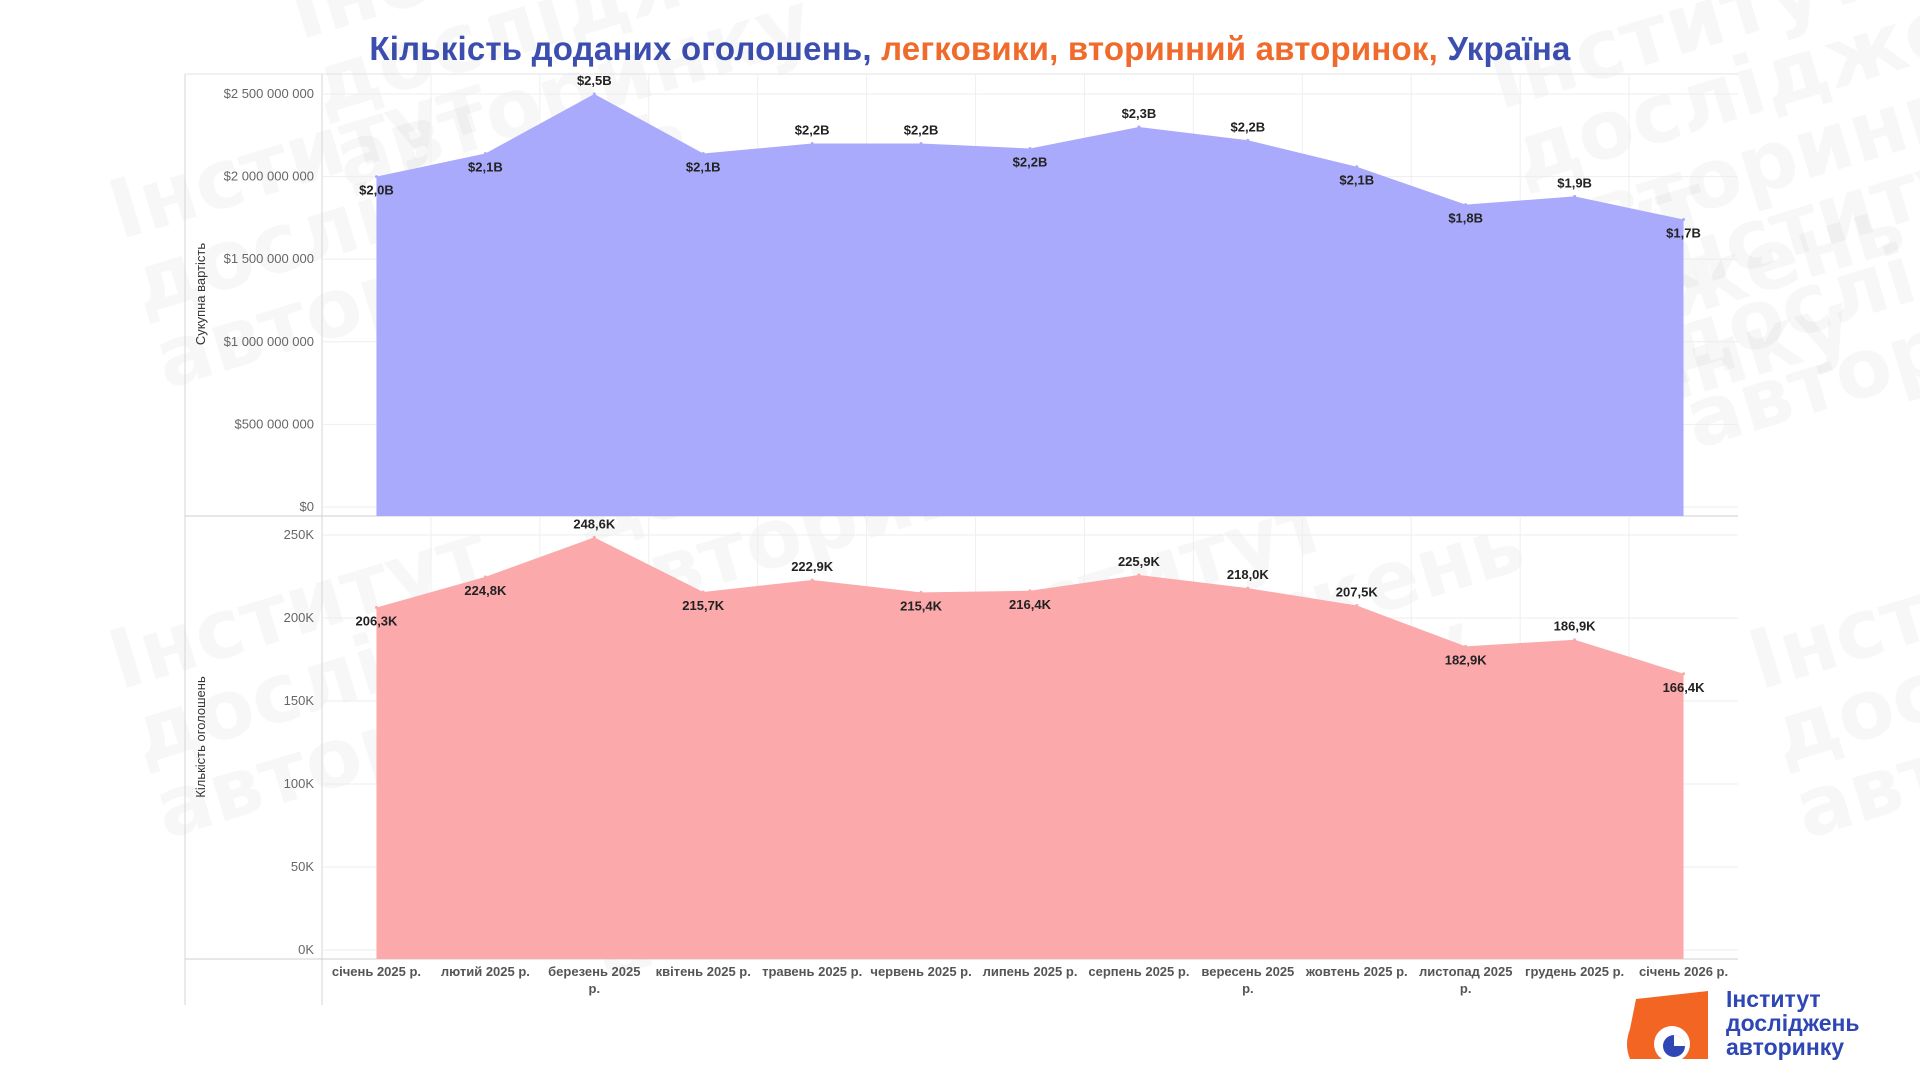 The height and width of the screenshot is (1080, 1920). I want to click on data-label: $1,7B, so click(1683, 233).